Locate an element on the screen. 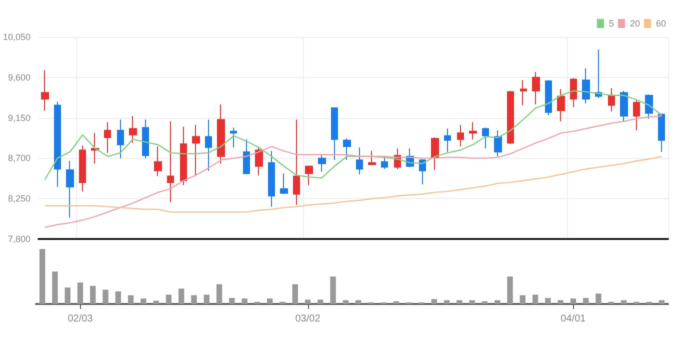 Image resolution: width=683 pixels, height=340 pixels. y-tick-label: 9,600 is located at coordinates (19, 77).